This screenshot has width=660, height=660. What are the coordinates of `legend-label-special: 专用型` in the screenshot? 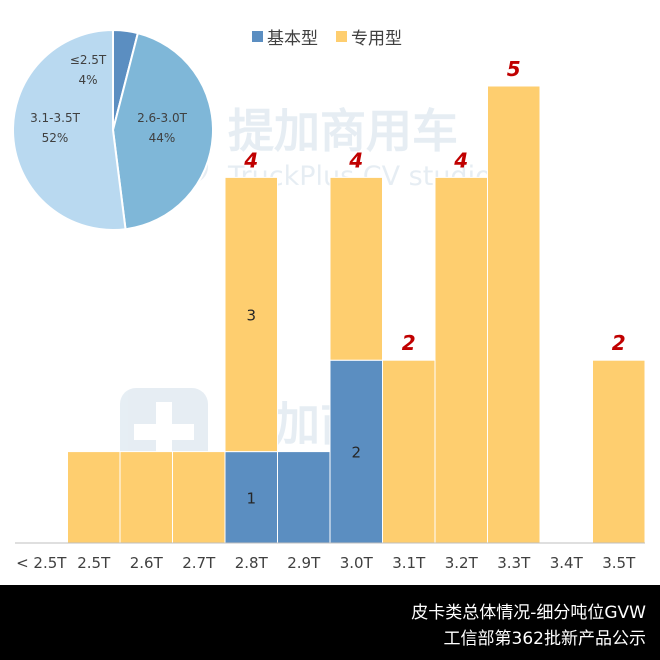 It's located at (376, 39).